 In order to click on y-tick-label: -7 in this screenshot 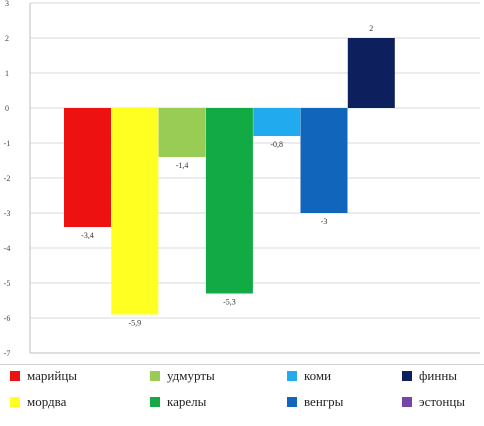, I will do `click(7, 353)`.